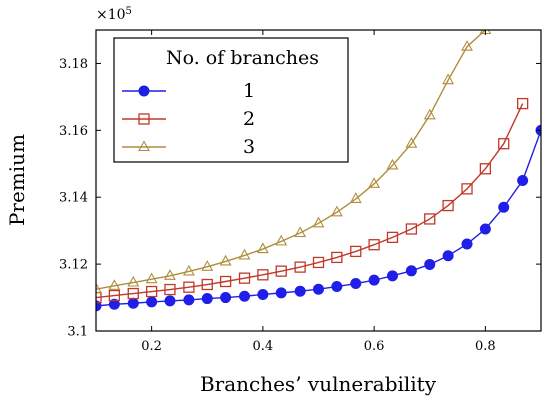 This screenshot has height=406, width=550. Describe the element at coordinates (17, 180) in the screenshot. I see `y-axis-title: Premium` at that location.